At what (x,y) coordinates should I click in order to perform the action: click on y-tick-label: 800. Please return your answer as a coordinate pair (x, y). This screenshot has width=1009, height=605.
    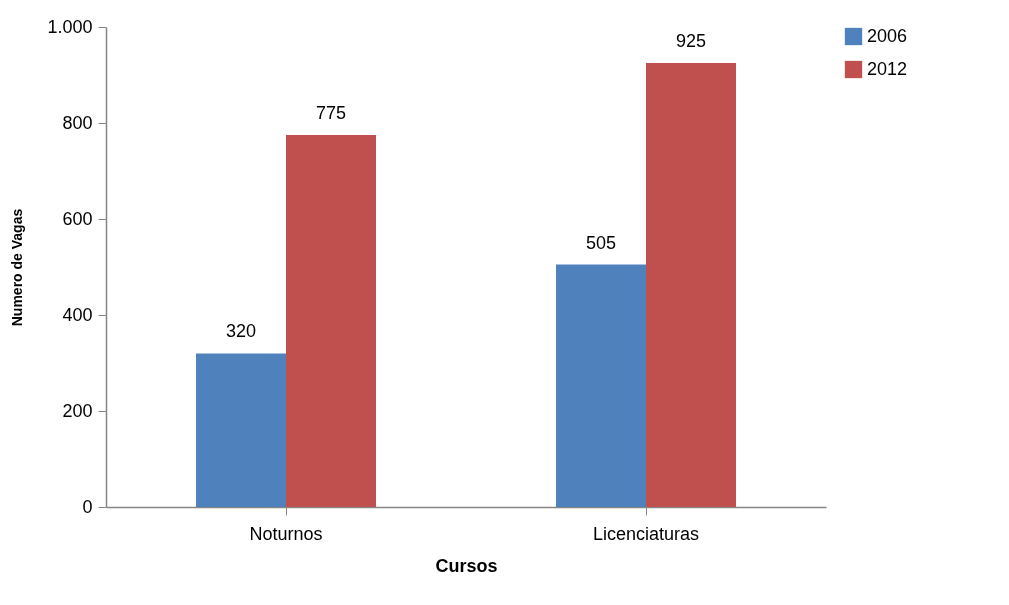
    Looking at the image, I should click on (77, 122).